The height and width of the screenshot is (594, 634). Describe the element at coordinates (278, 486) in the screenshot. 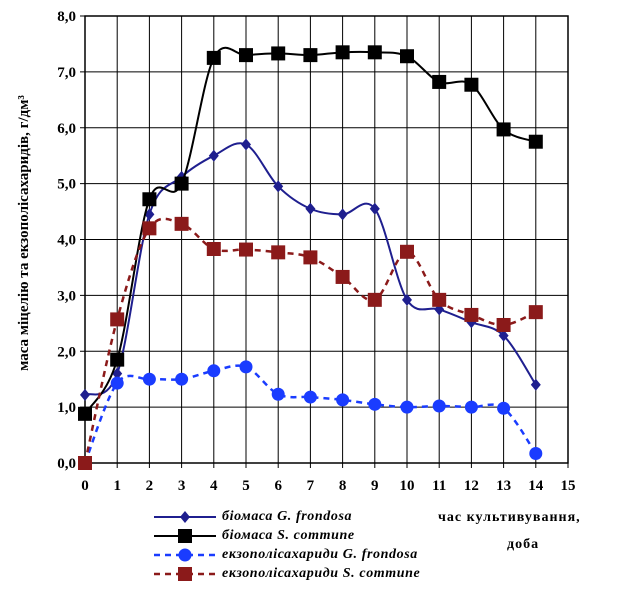

I see `x-tick-label: 6` at that location.